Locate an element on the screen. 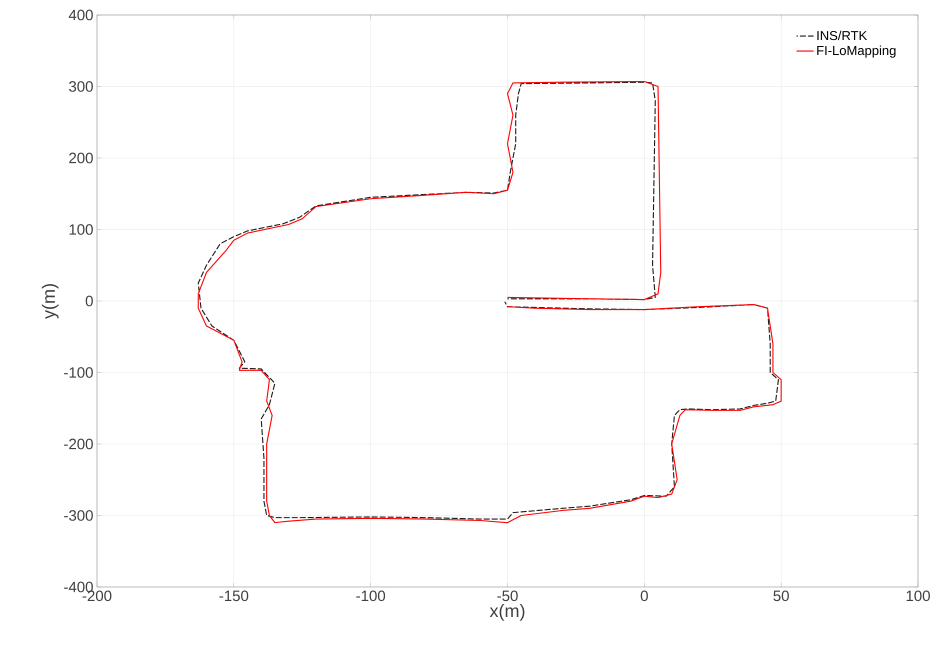 The image size is (943, 672). legend-label: INS/RTK is located at coordinates (842, 35).